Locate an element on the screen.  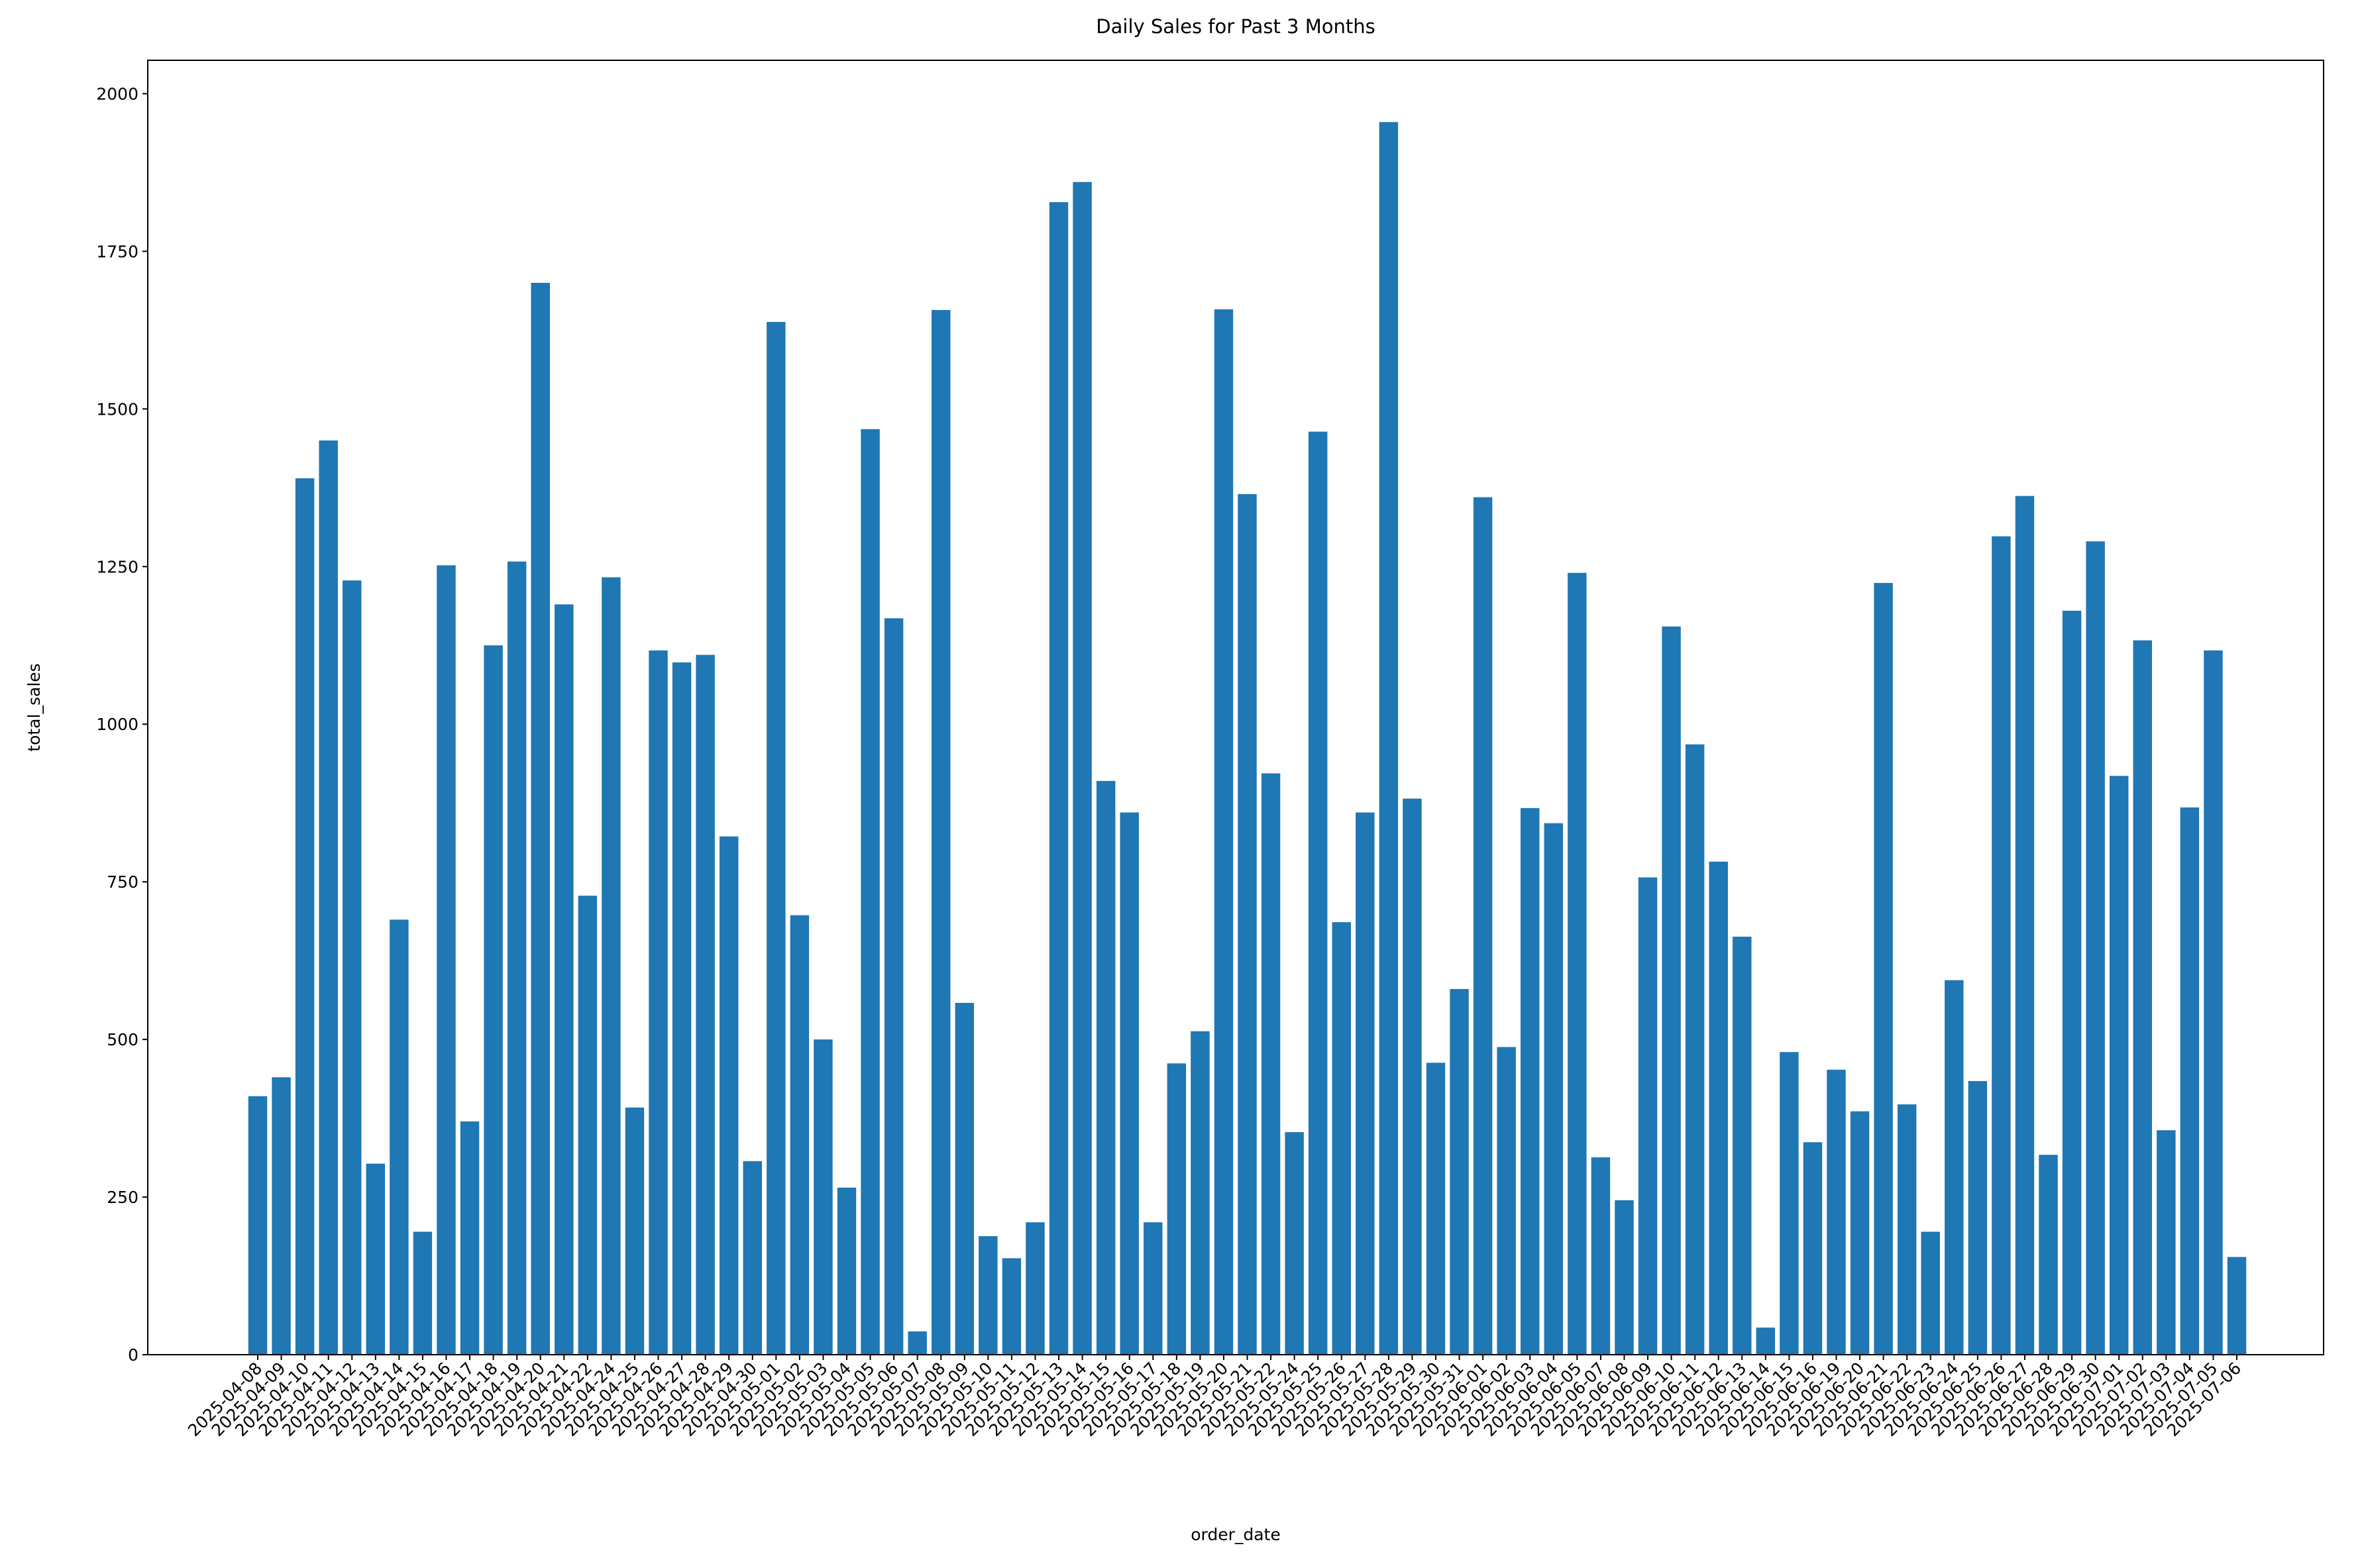
x-axis-label: order_date is located at coordinates (1236, 1534).